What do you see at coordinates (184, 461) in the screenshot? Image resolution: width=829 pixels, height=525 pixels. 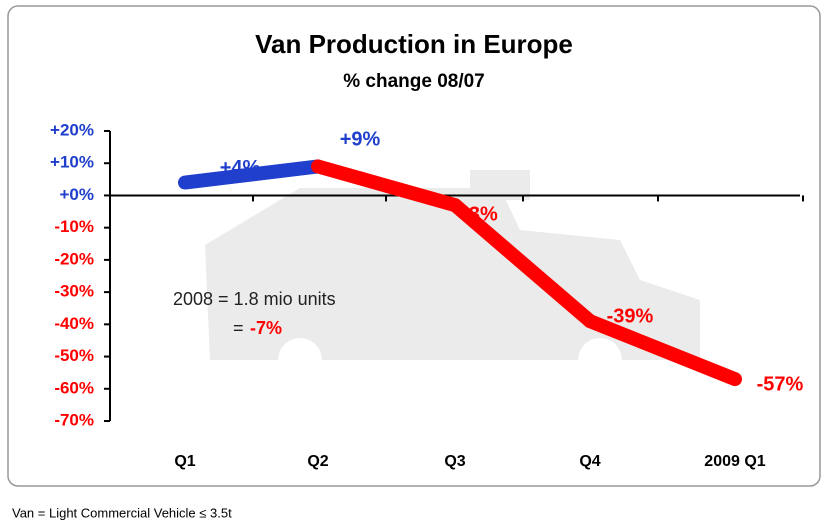 I see `x-tick-label: Q1` at bounding box center [184, 461].